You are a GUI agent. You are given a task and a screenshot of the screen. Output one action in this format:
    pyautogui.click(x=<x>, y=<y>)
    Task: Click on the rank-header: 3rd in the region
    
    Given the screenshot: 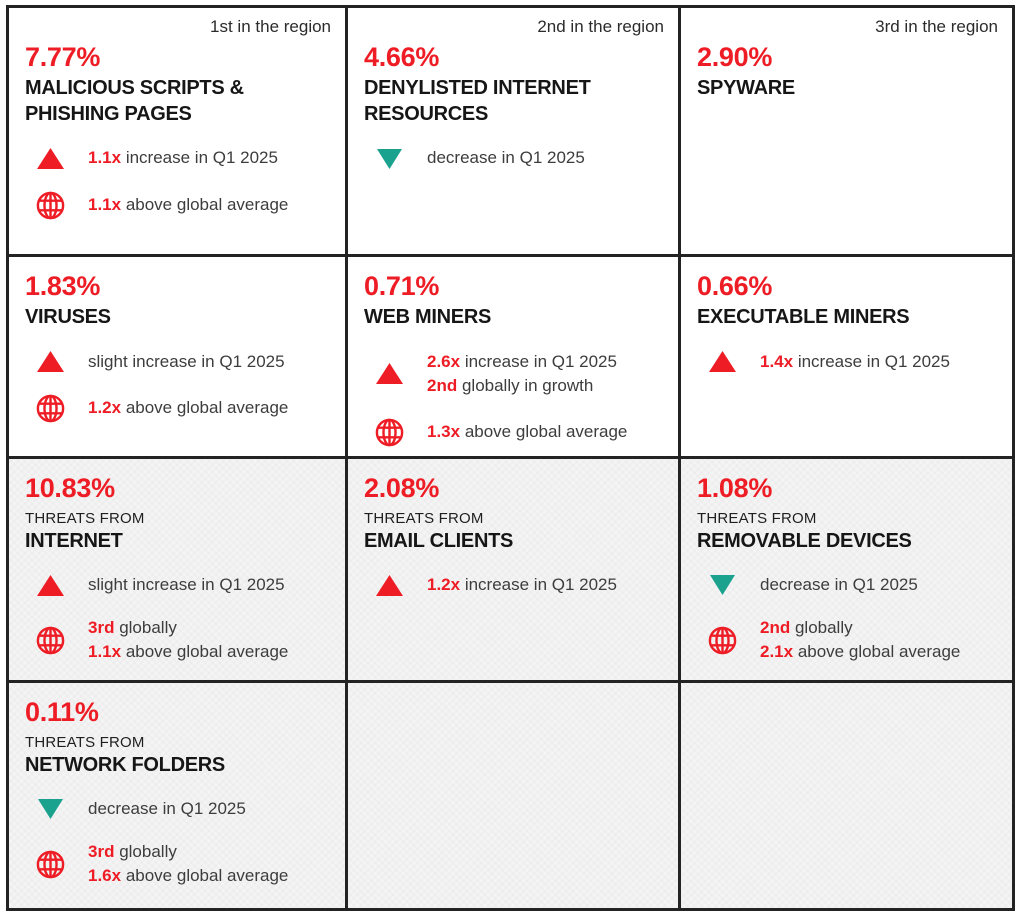 What is the action you would take?
    pyautogui.click(x=936, y=26)
    